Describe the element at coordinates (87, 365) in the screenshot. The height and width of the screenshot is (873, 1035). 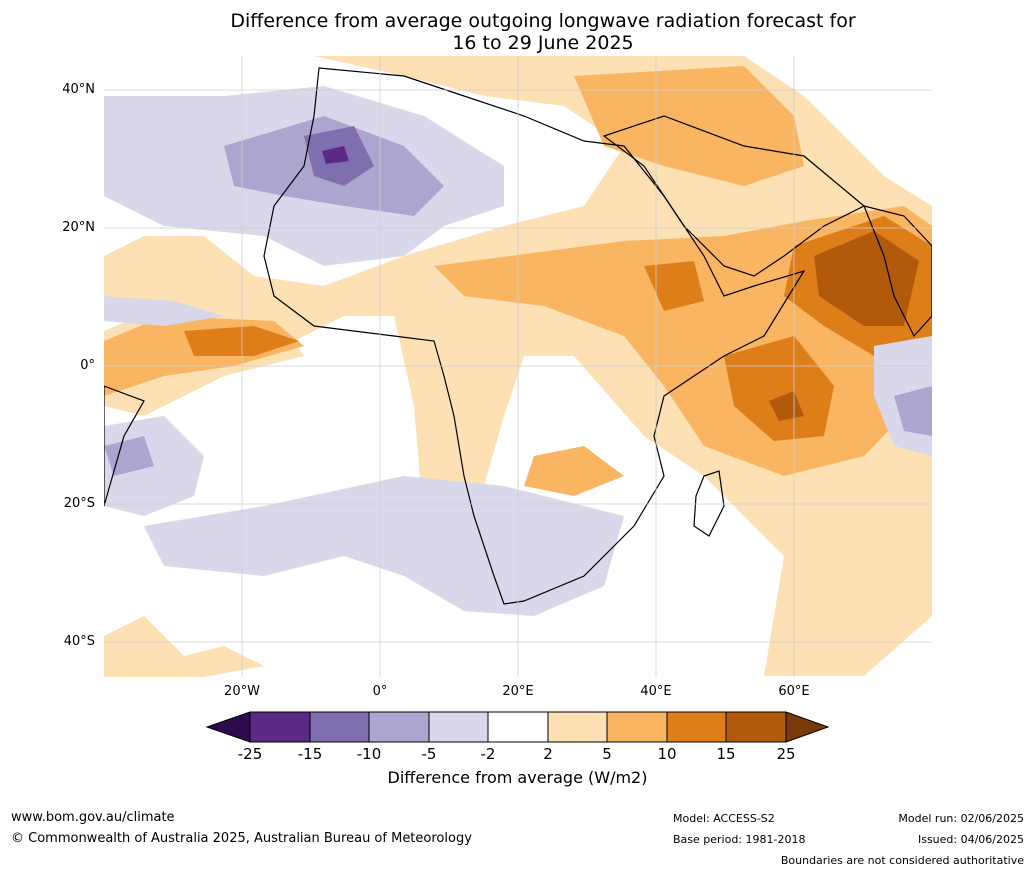
I see `lat-label-0: 0°` at that location.